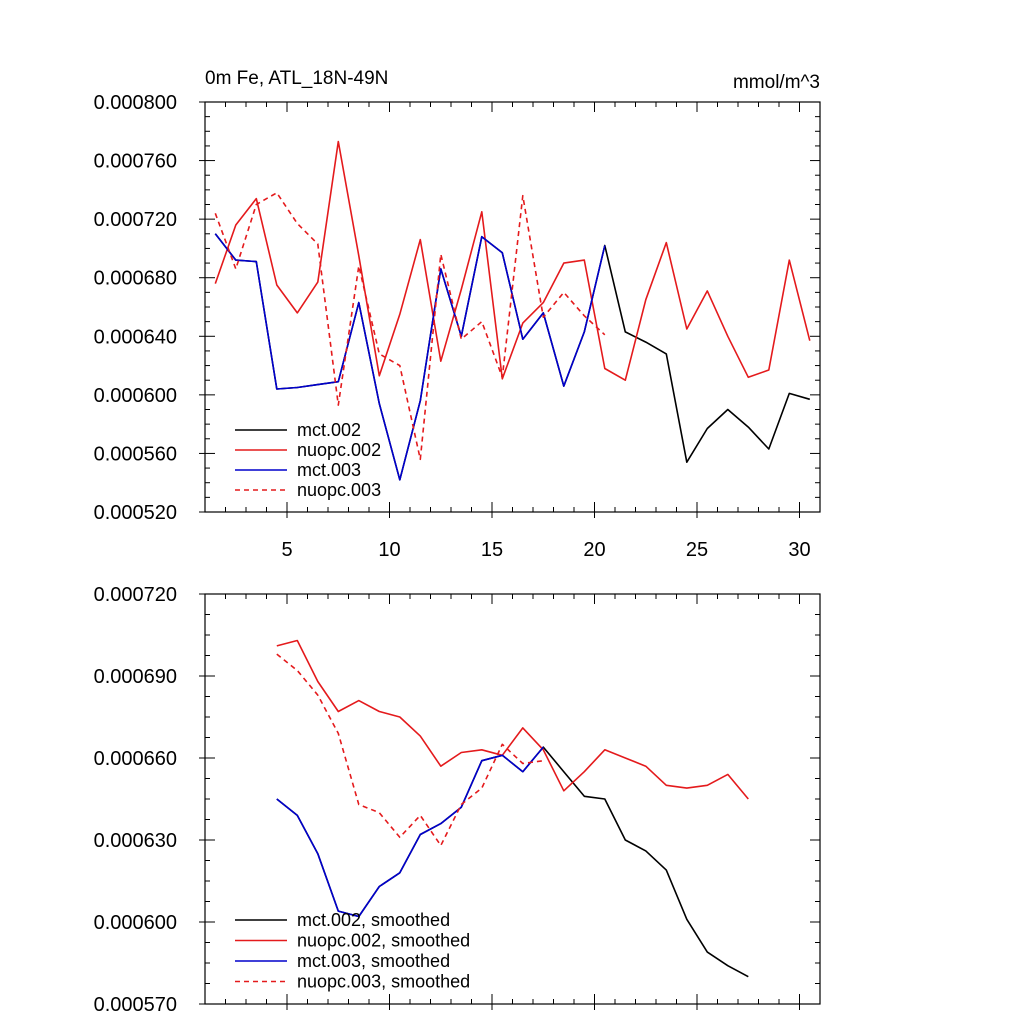  I want to click on top-legend-label-2: nuopc.002, so click(339, 450).